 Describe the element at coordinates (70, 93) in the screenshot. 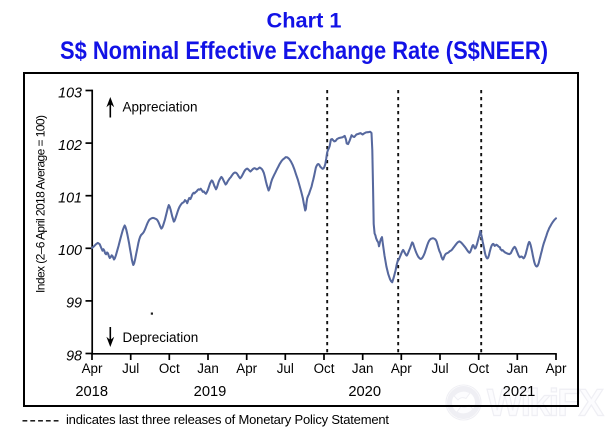

I see `svg-text: 103` at that location.